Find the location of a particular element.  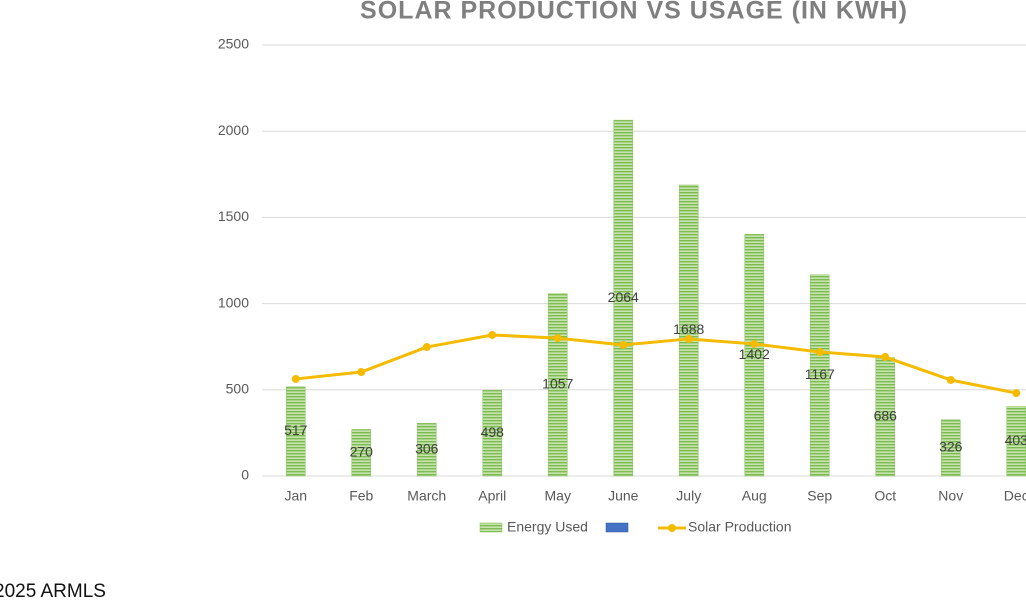

data-label: 1167 is located at coordinates (820, 374).